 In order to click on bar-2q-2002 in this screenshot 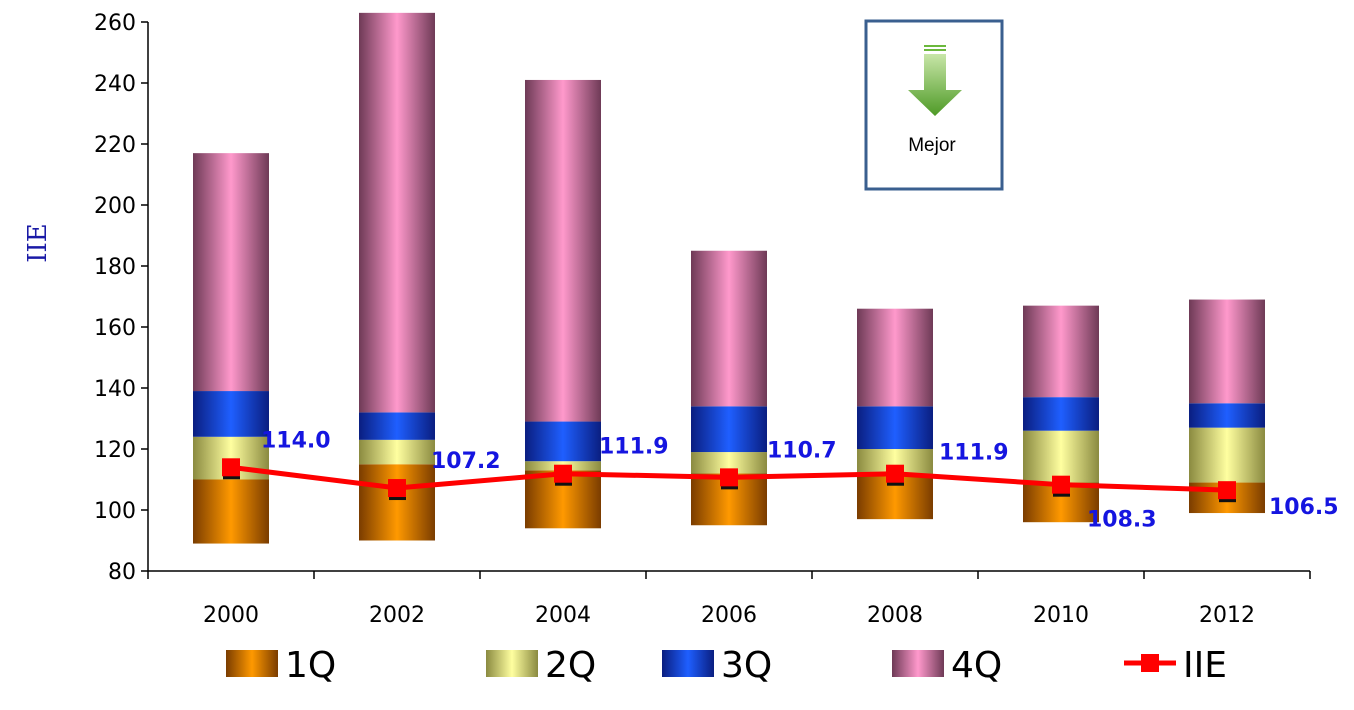, I will do `click(397, 452)`.